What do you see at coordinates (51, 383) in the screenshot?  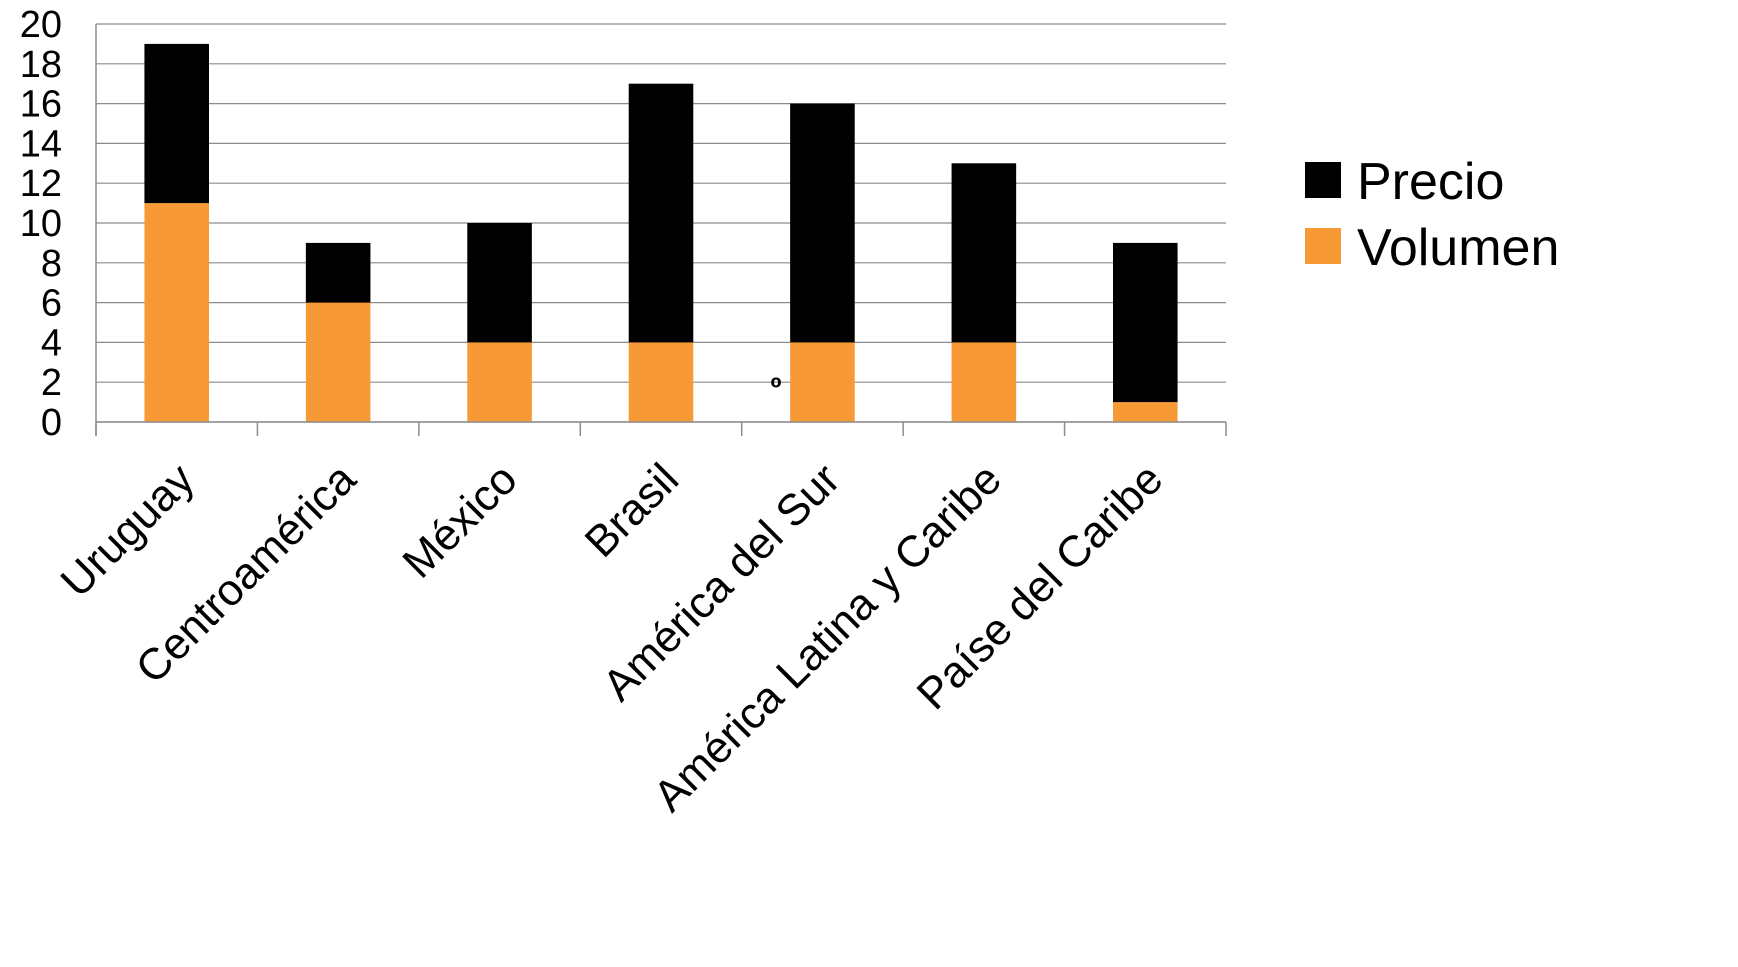 I see `y-tick-label: 2` at bounding box center [51, 383].